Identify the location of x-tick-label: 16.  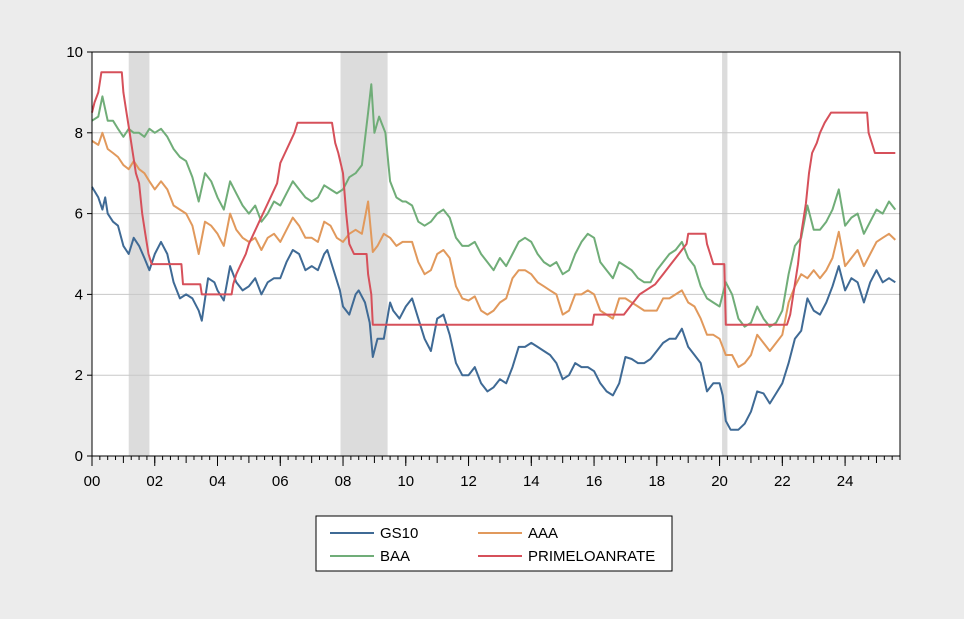
(594, 481).